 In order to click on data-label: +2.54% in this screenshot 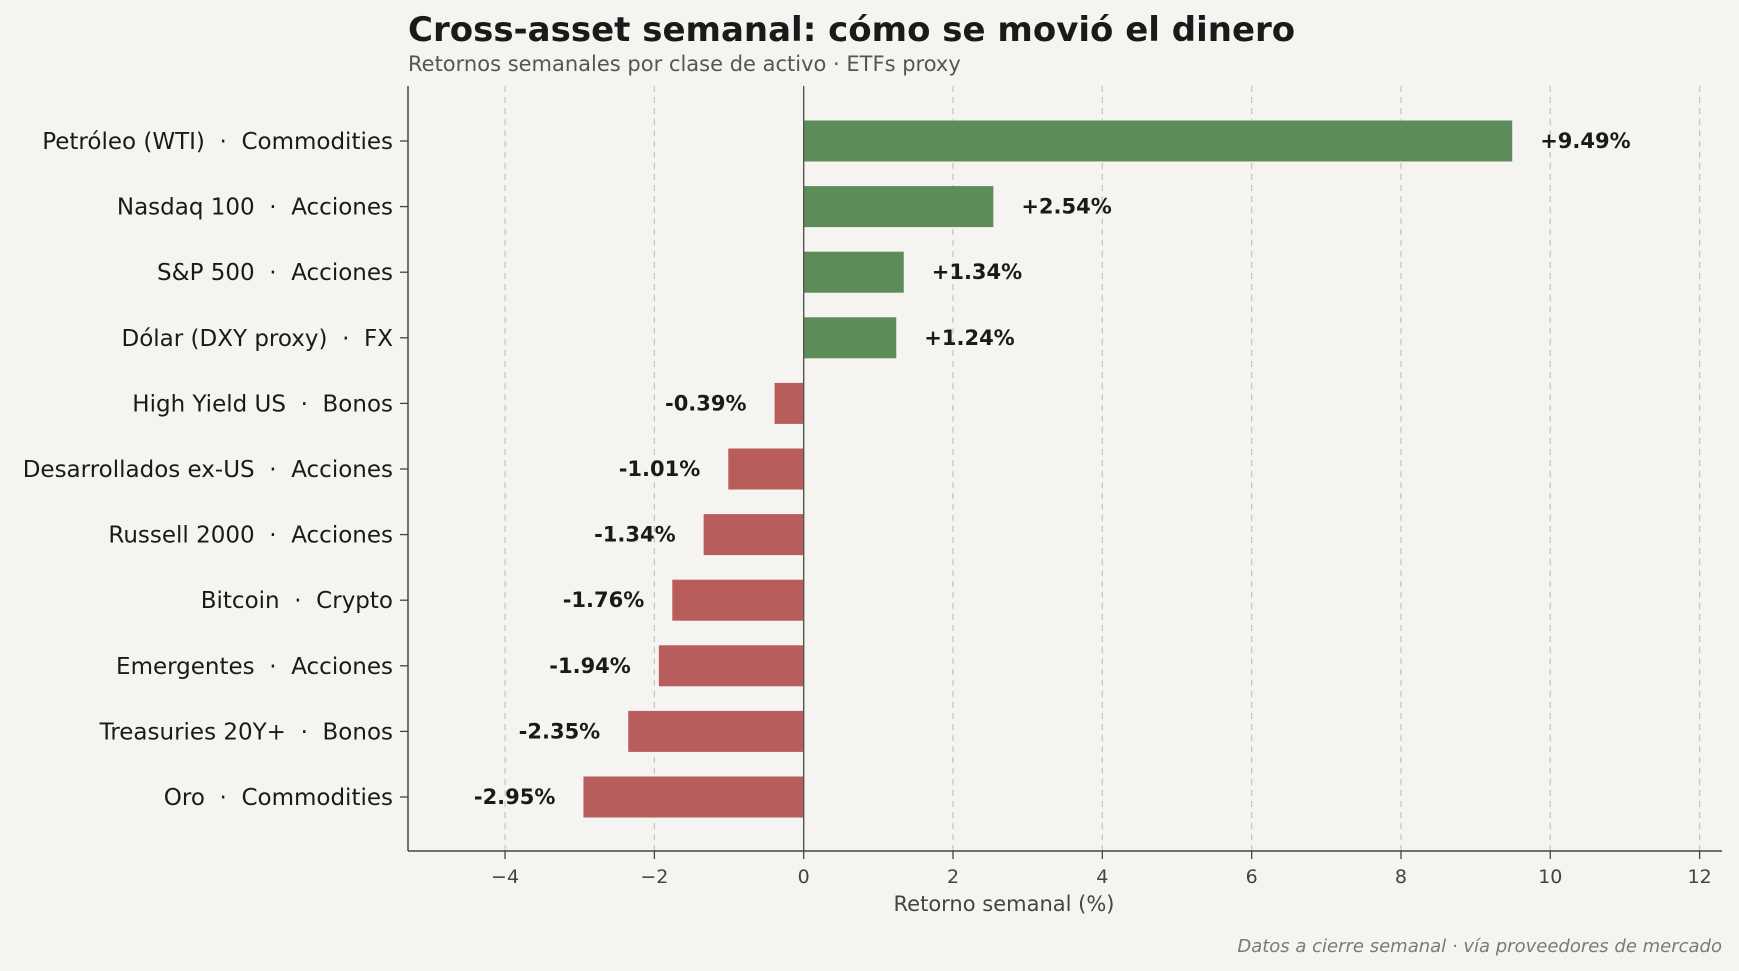, I will do `click(1066, 207)`.